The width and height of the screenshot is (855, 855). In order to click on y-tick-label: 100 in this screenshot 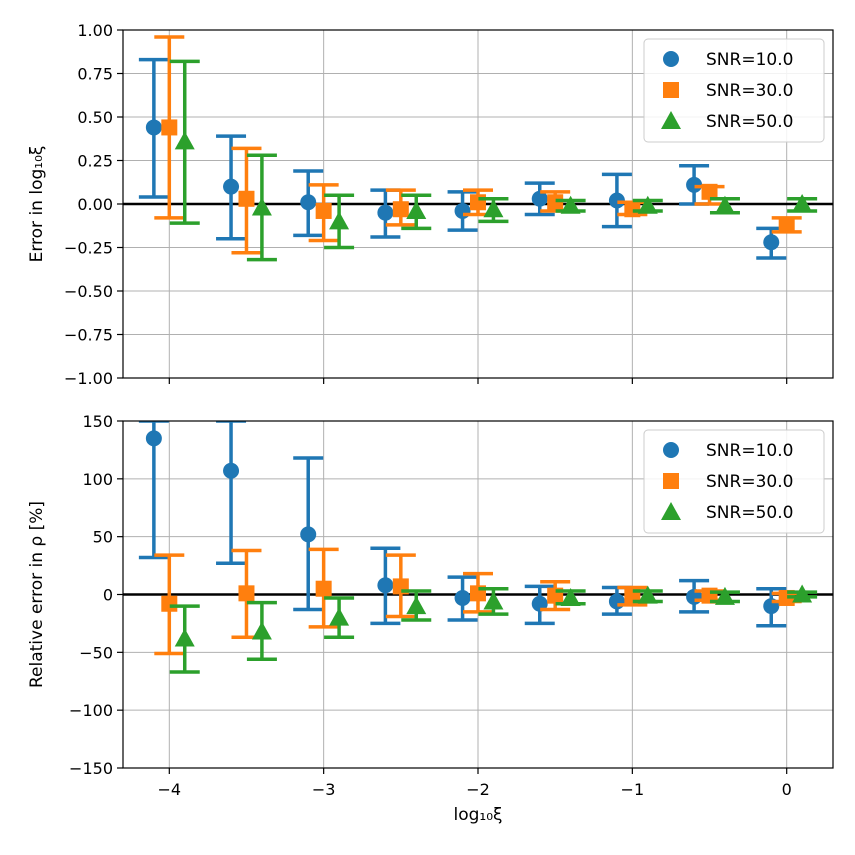, I will do `click(97, 479)`.